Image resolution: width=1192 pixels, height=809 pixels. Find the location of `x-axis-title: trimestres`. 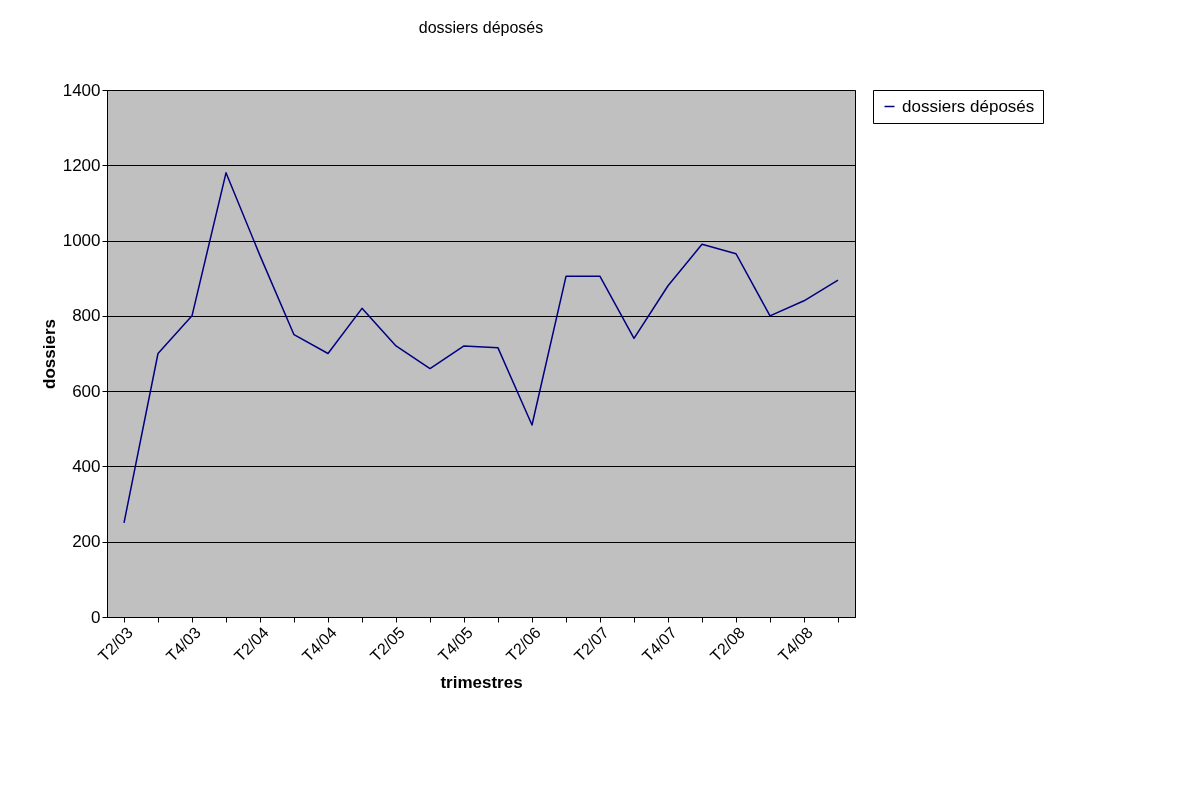

x-axis-title: trimestres is located at coordinates (481, 682).